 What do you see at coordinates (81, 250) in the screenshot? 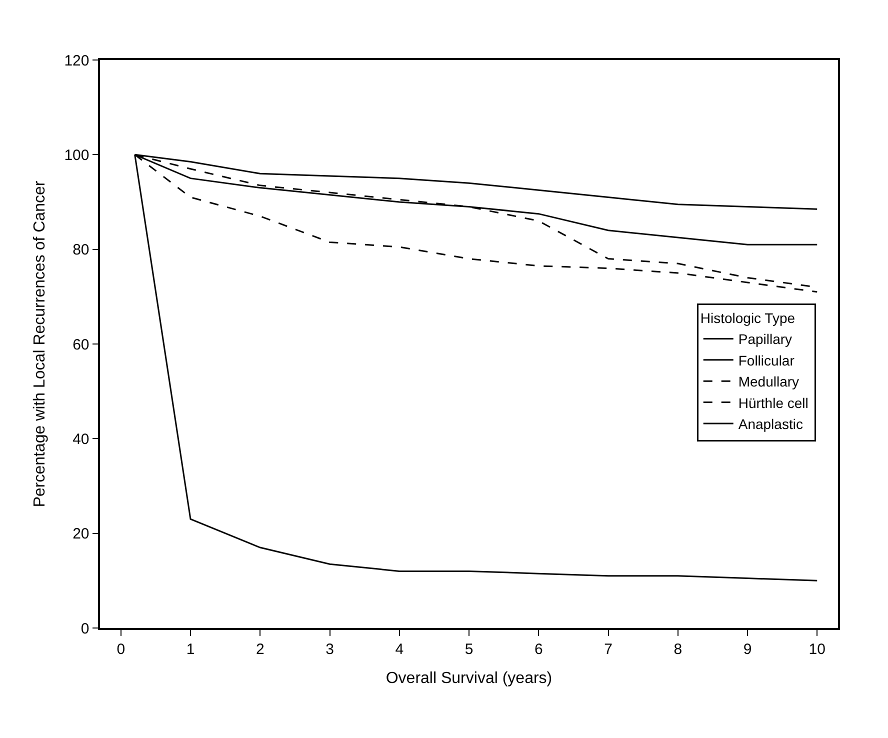
I see `y-tick-label: 80` at bounding box center [81, 250].